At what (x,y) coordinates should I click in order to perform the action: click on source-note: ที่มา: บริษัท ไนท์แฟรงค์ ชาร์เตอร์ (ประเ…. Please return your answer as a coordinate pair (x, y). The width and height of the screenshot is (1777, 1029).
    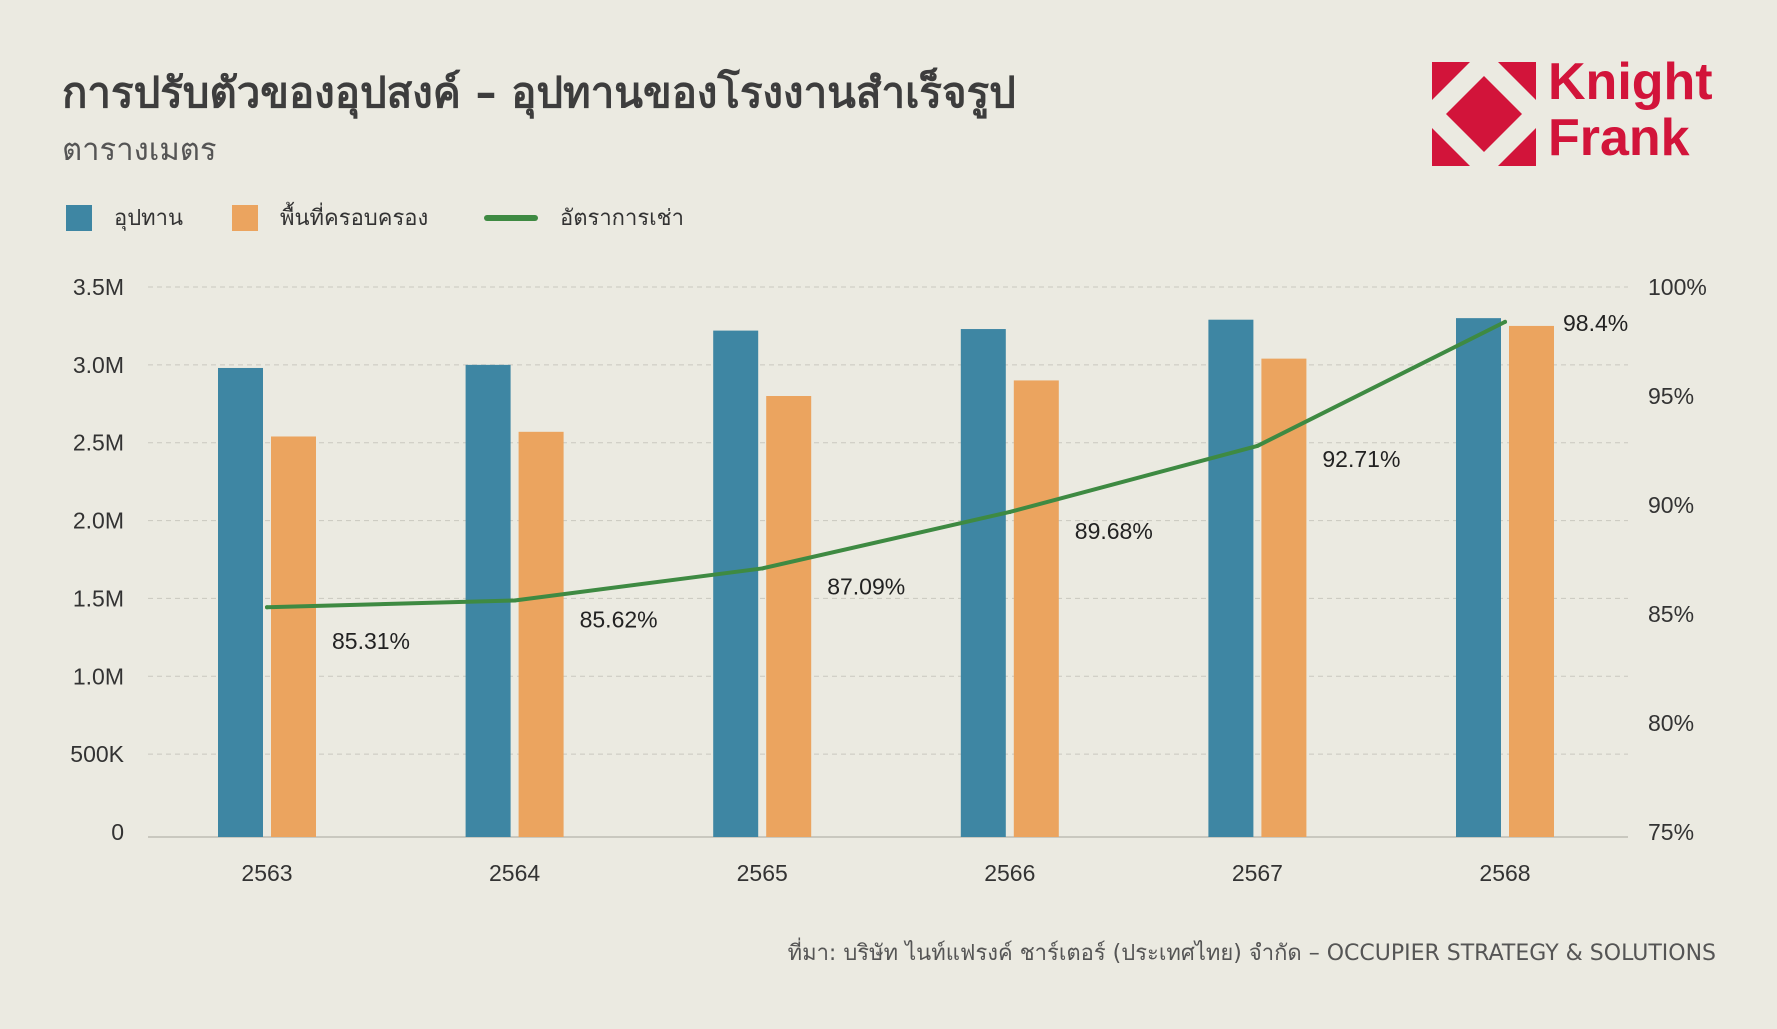
    Looking at the image, I should click on (1251, 953).